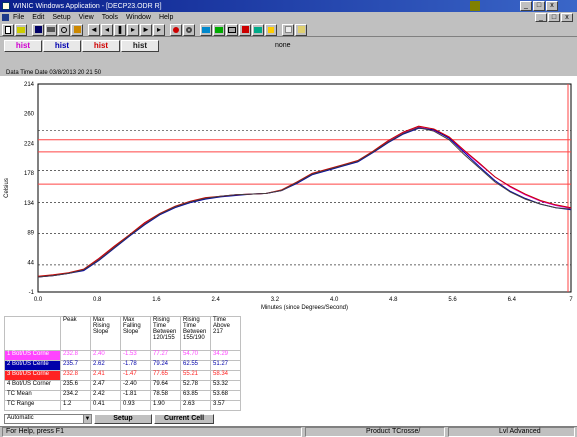 The width and height of the screenshot is (577, 437). Describe the element at coordinates (105, 405) in the screenshot. I see `table-cell: 0.41` at that location.